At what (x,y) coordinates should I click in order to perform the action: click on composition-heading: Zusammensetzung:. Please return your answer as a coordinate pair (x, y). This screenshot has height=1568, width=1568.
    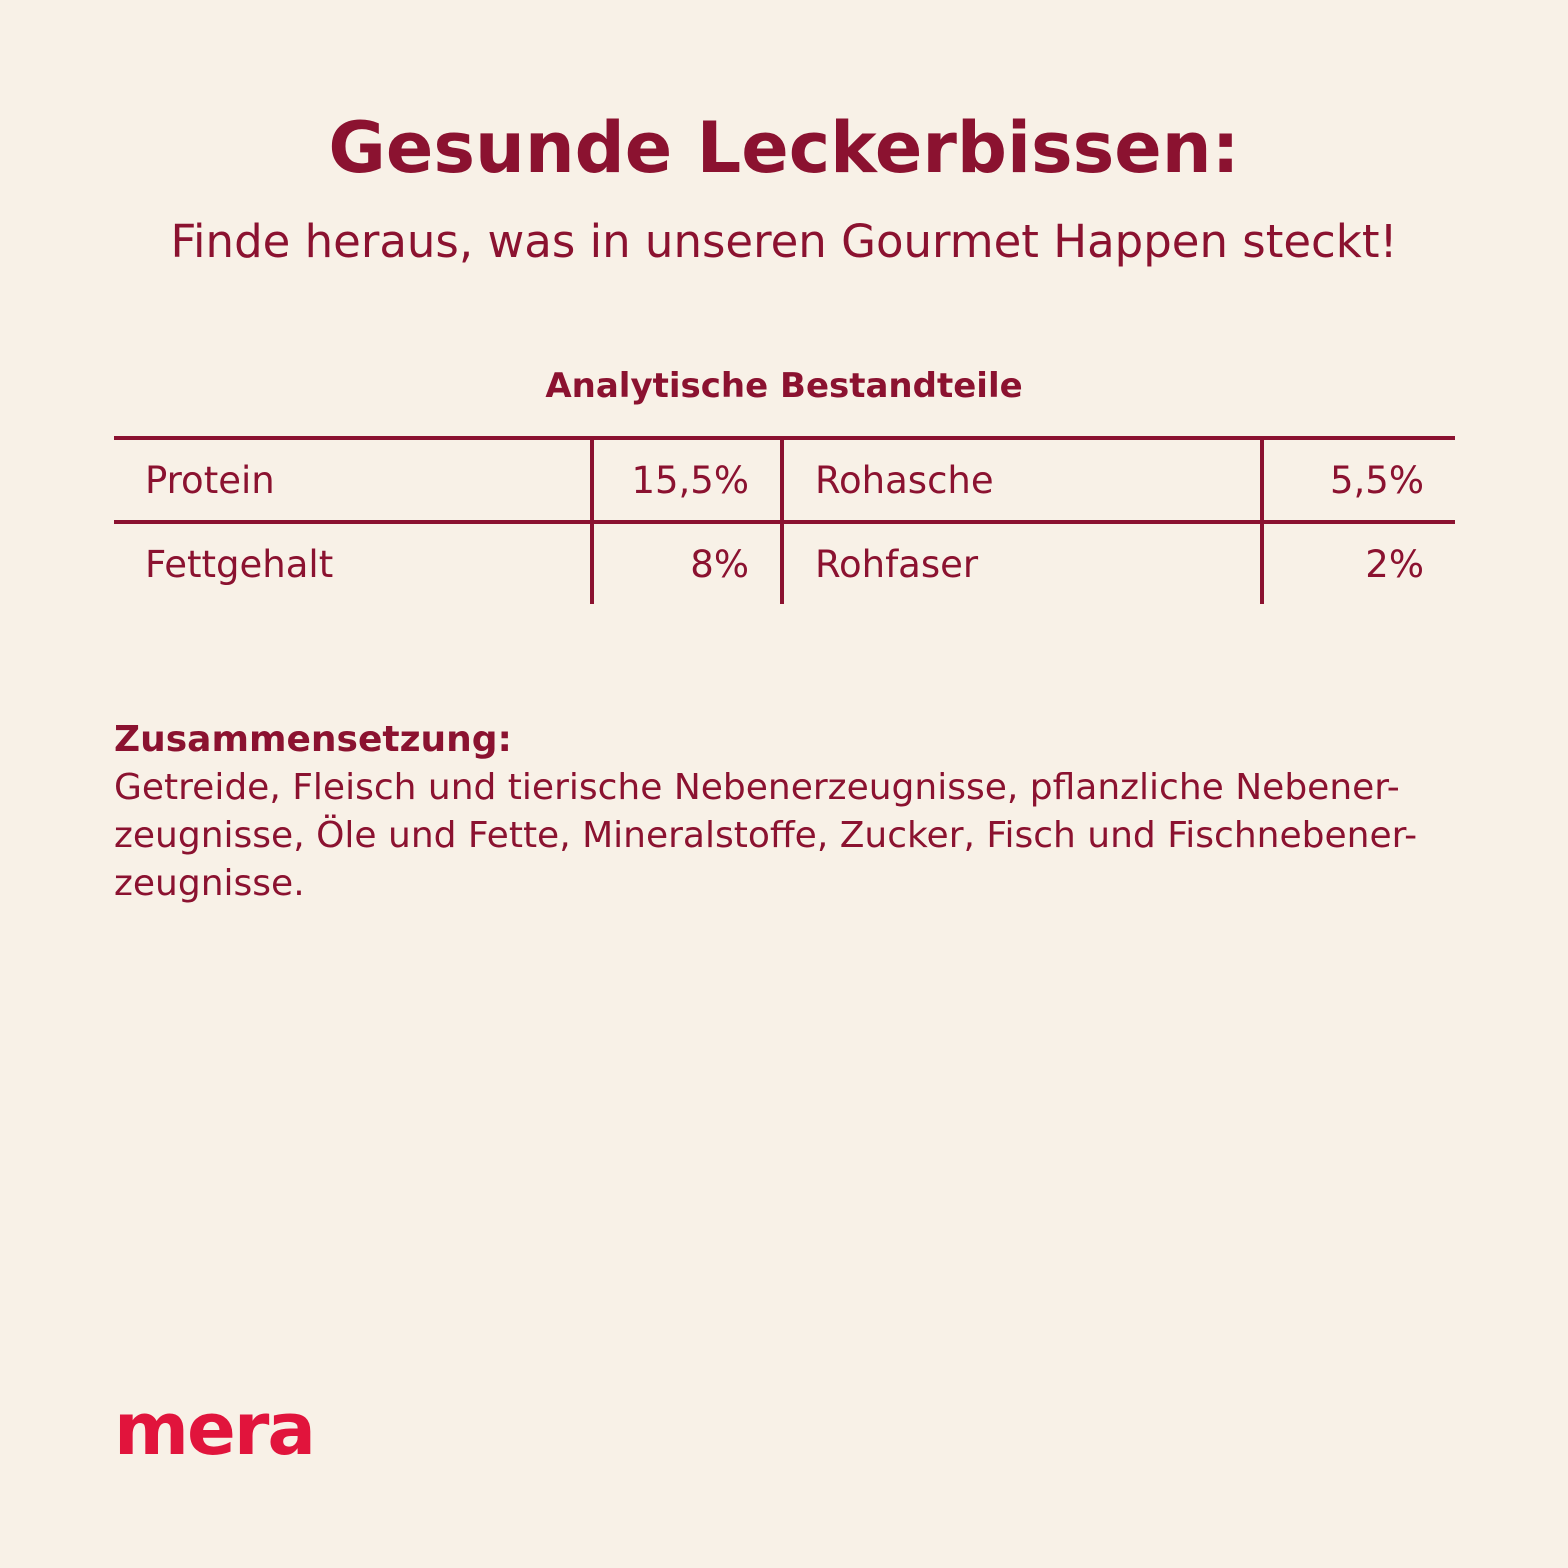
    Looking at the image, I should click on (313, 739).